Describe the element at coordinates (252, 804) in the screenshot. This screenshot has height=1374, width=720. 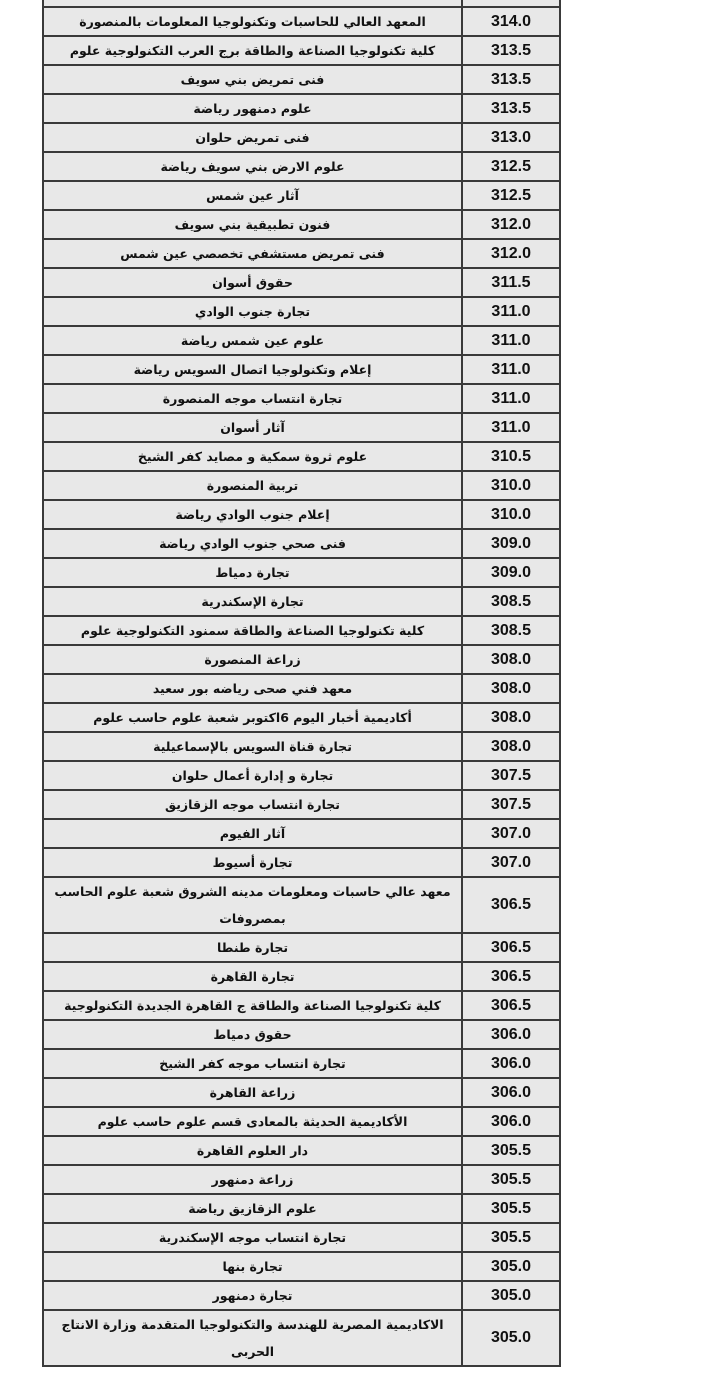
I see `faculty-name-cell: تجارة انتساب موجه الزقازيق` at that location.